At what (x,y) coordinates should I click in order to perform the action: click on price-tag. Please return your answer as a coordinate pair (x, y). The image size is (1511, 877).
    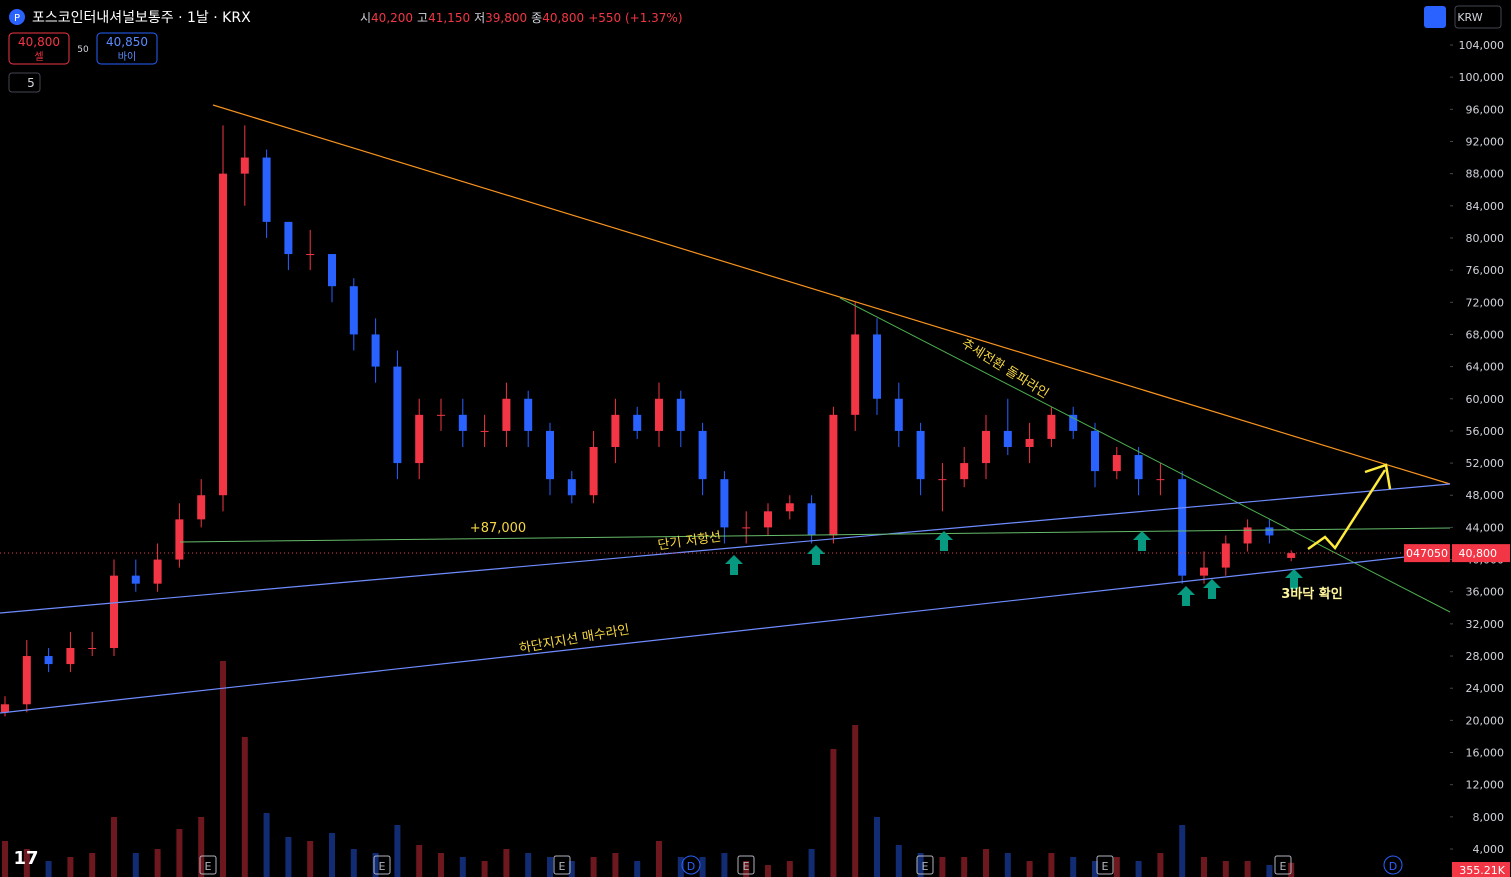
    Looking at the image, I should click on (1481, 553).